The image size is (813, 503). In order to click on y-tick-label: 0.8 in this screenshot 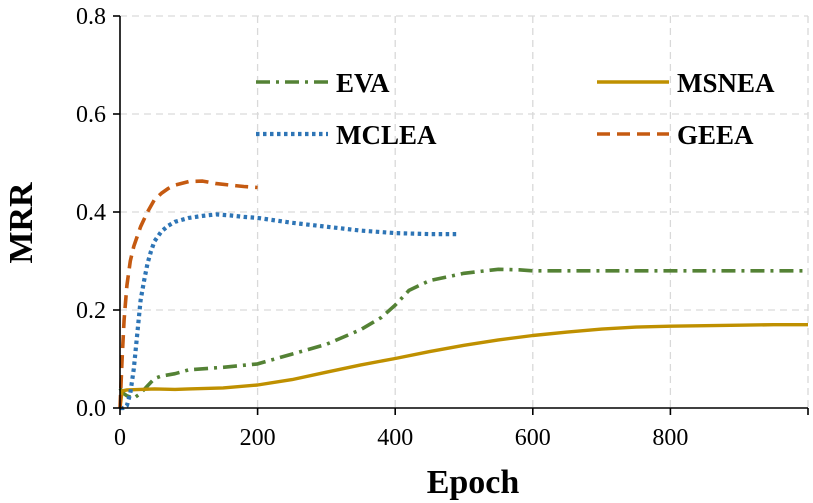, I will do `click(91, 17)`.